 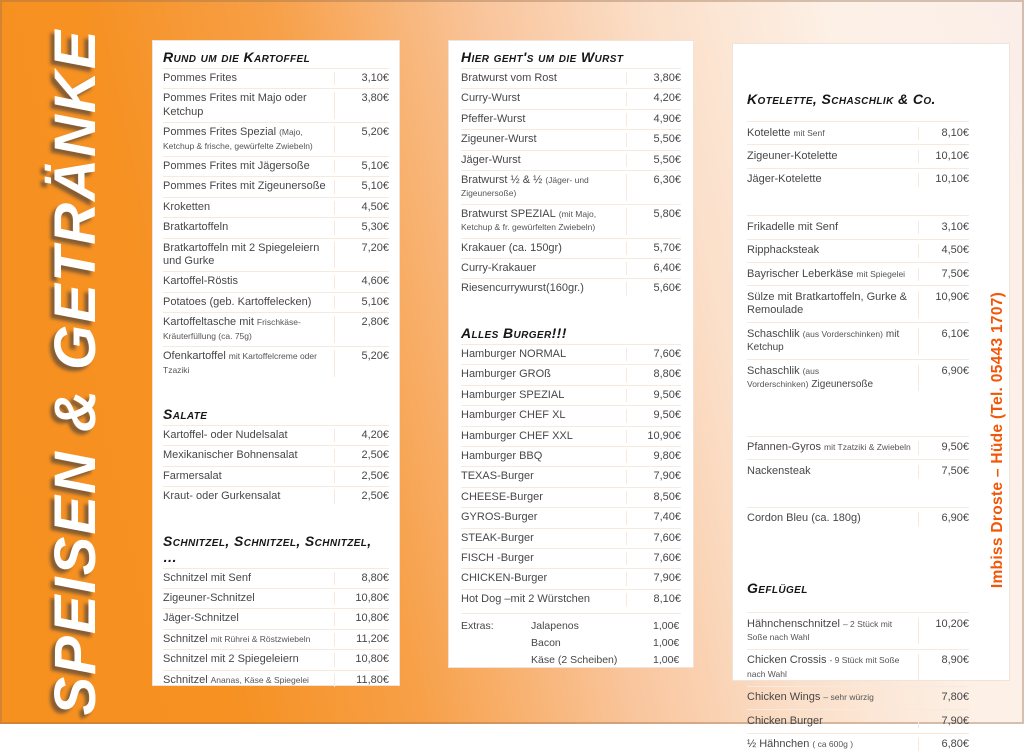 I want to click on item-name: Riesencurrywurst(160gr.), so click(x=522, y=288).